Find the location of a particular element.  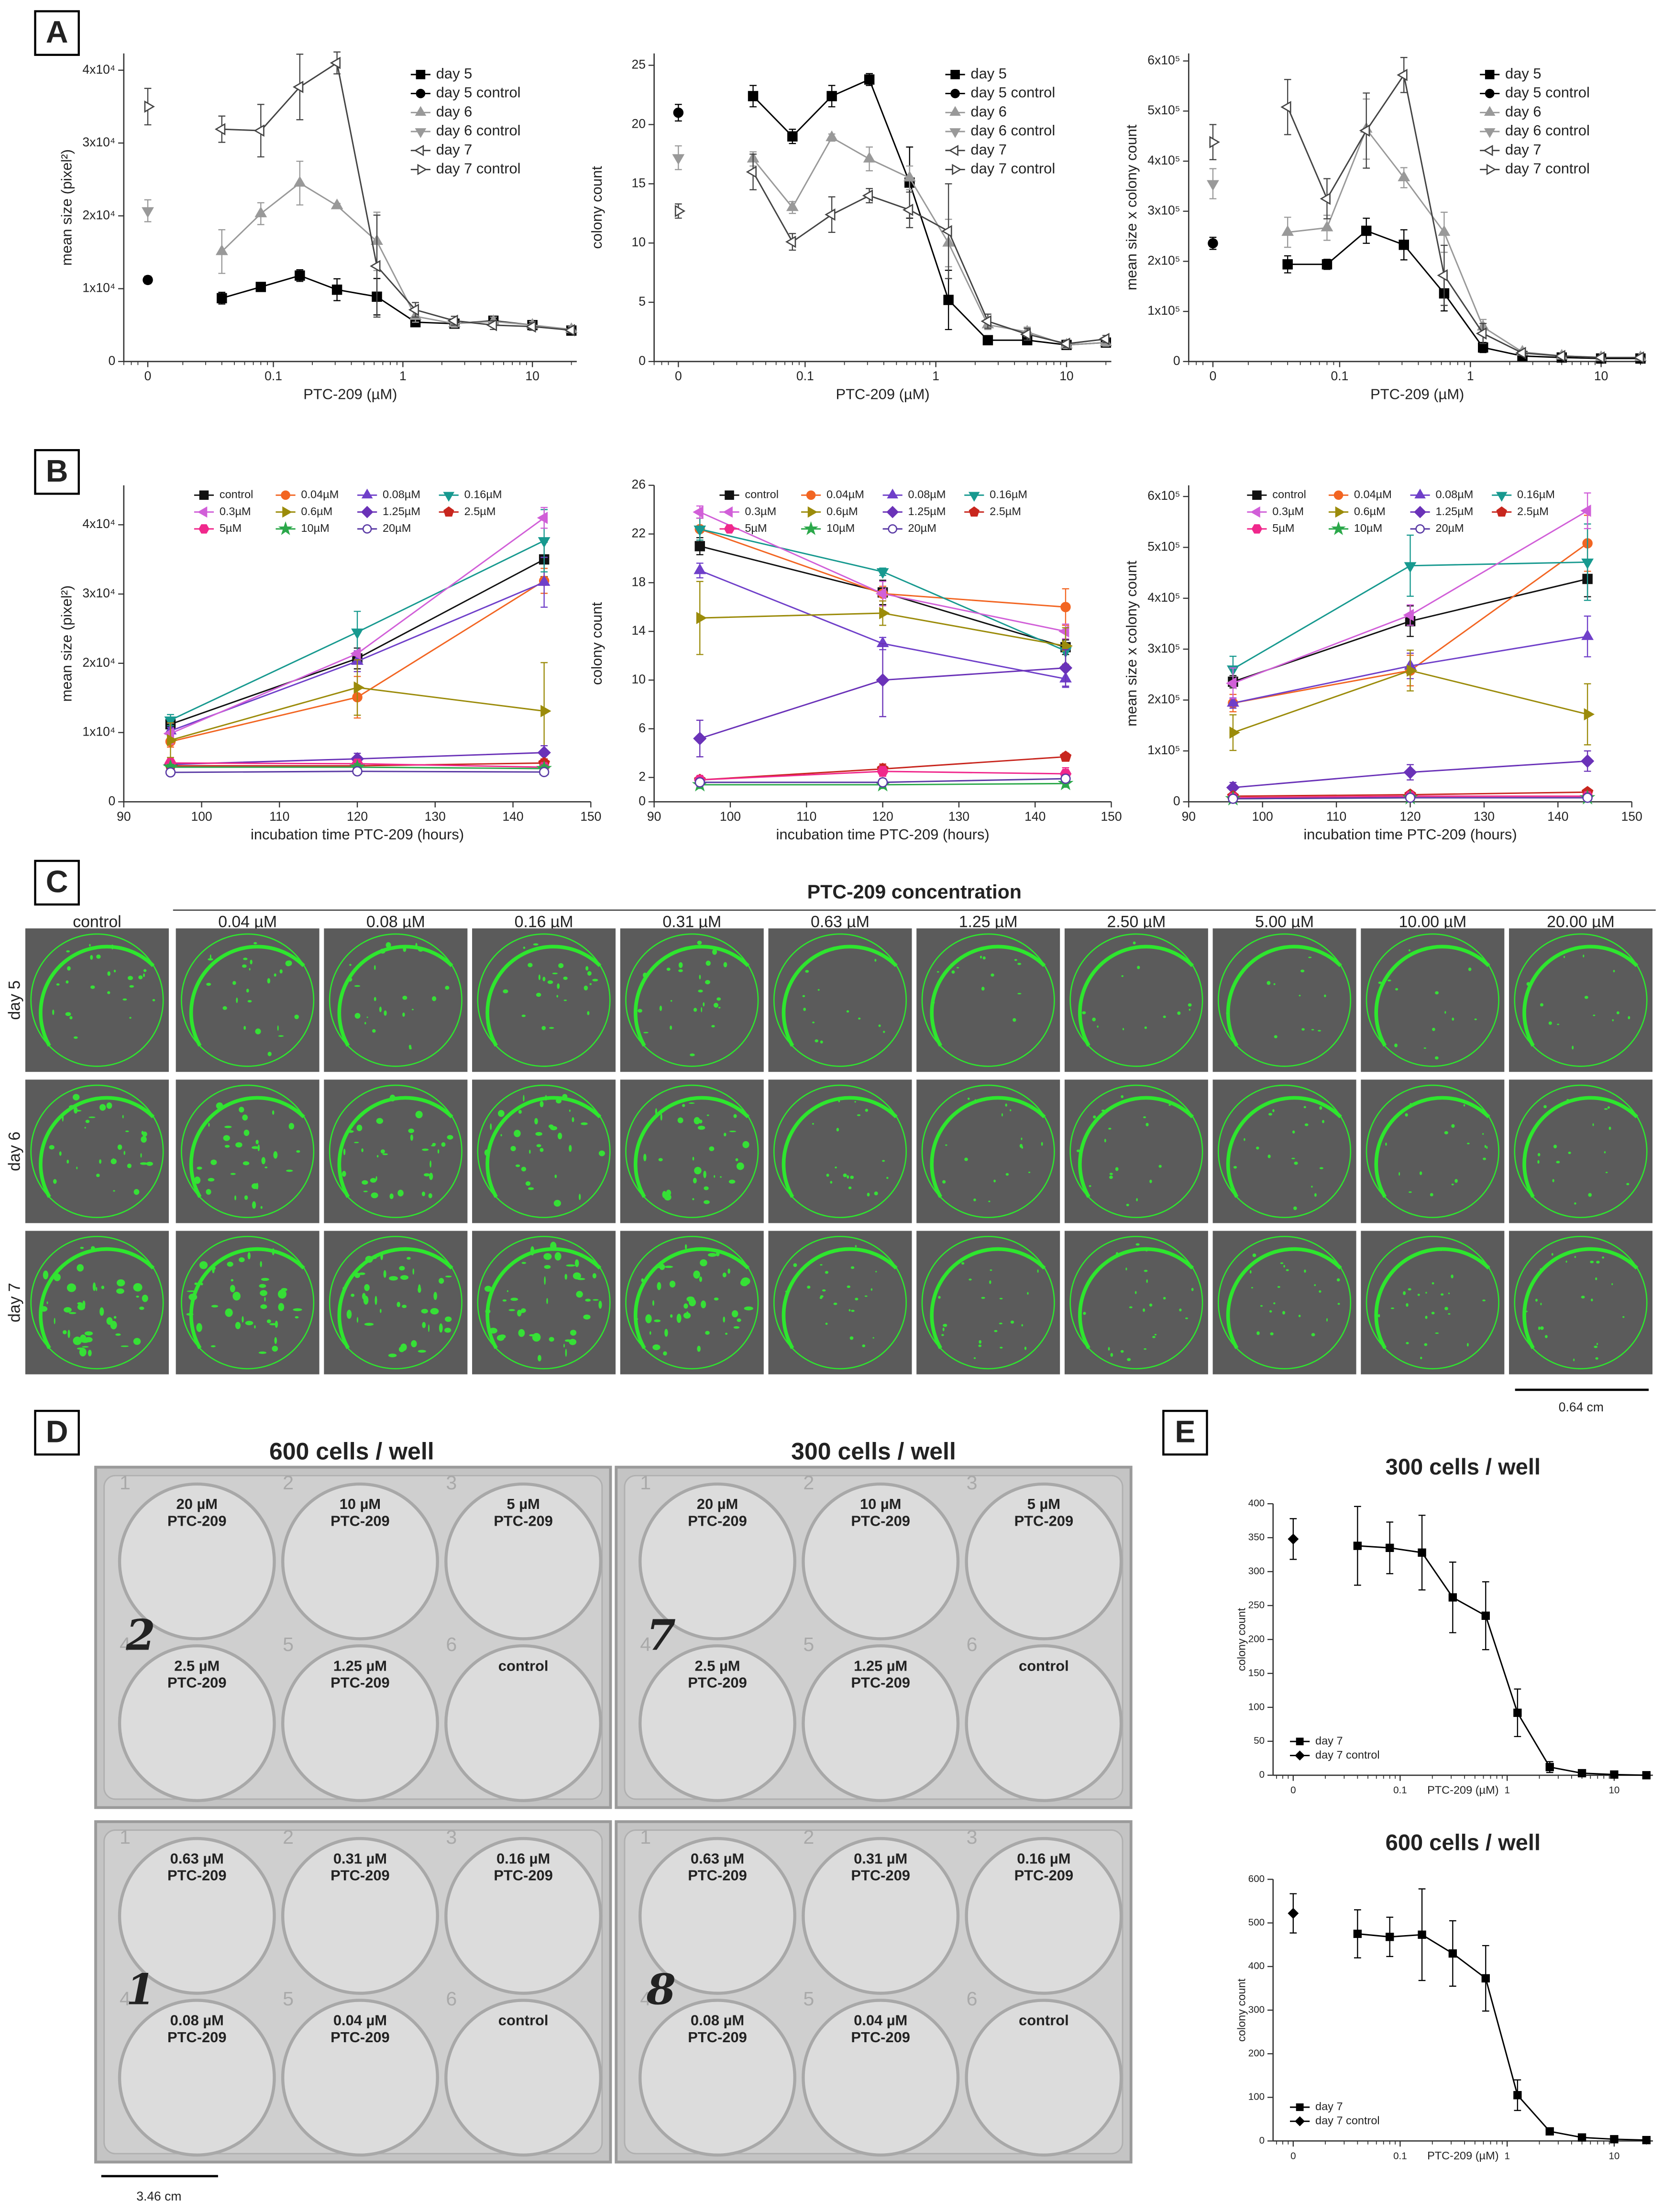

x-tick-label: 1 is located at coordinates (1506, 1790).